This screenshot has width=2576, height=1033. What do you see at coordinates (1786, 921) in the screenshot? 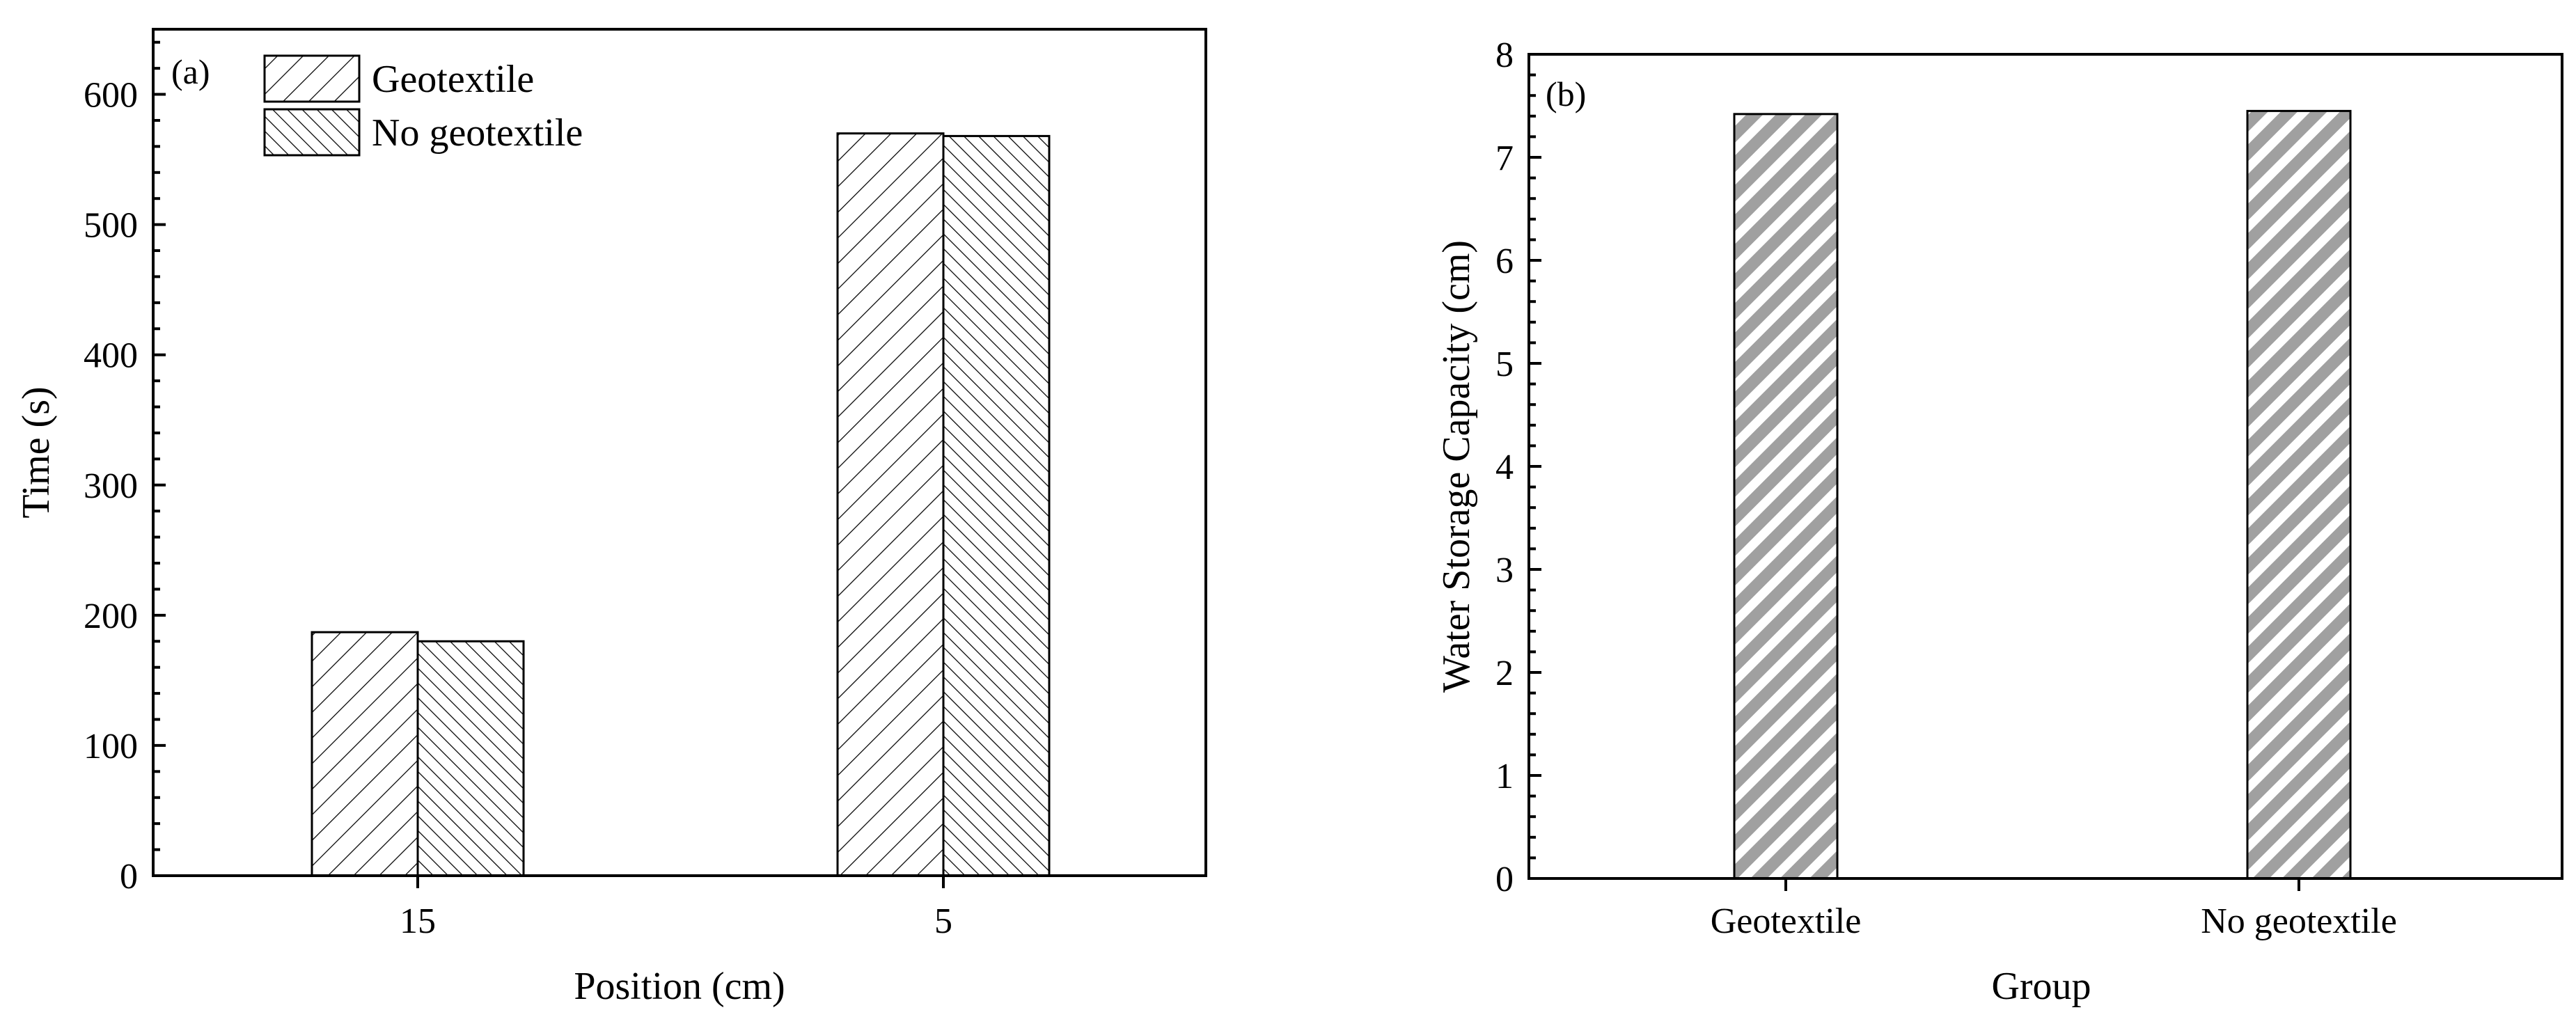
I see `chart-b-x-tick-label: Geotextile` at bounding box center [1786, 921].